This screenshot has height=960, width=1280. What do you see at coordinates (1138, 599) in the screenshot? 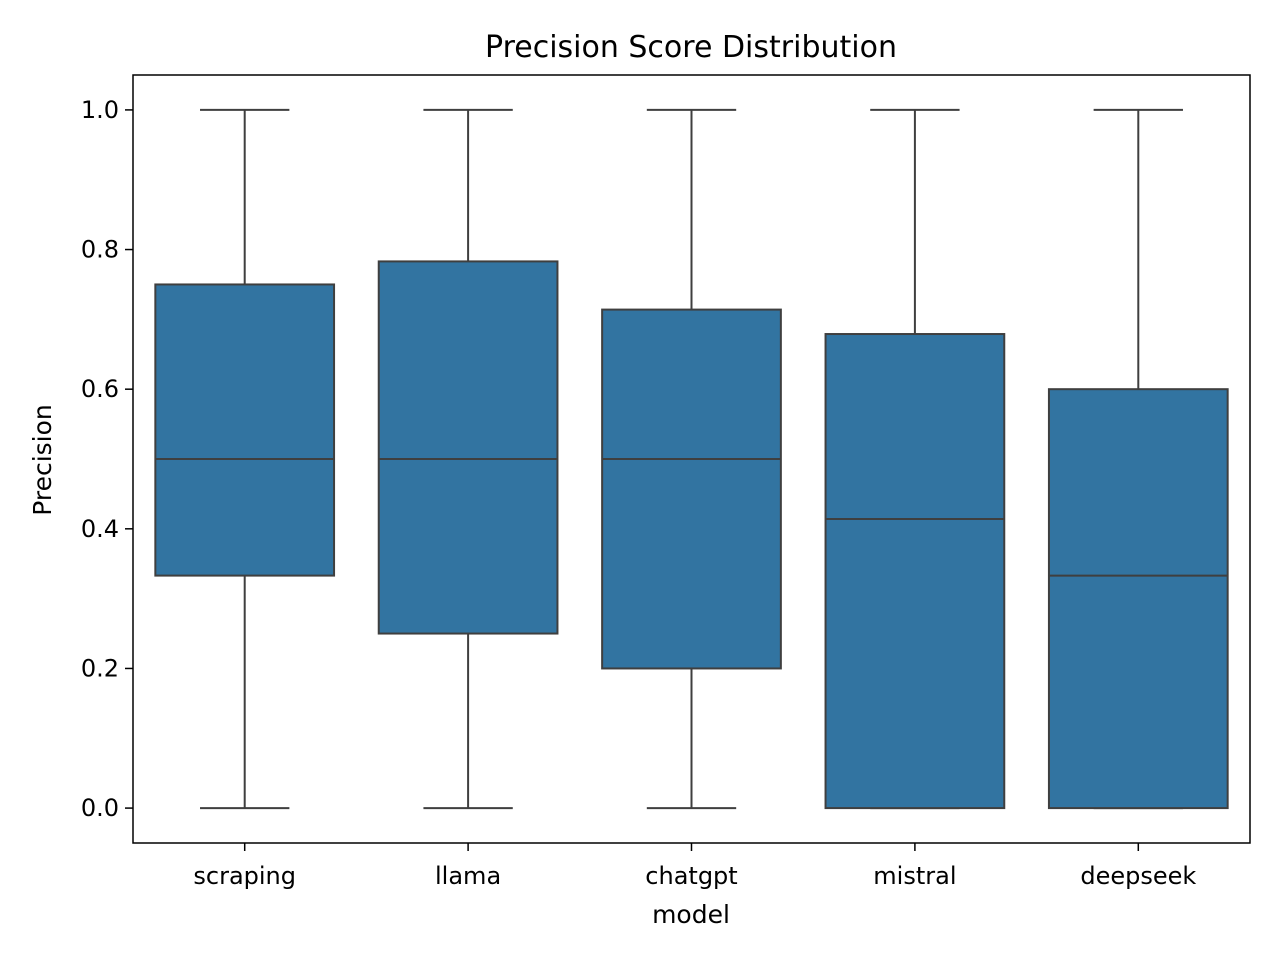
I see `box-deepseek` at bounding box center [1138, 599].